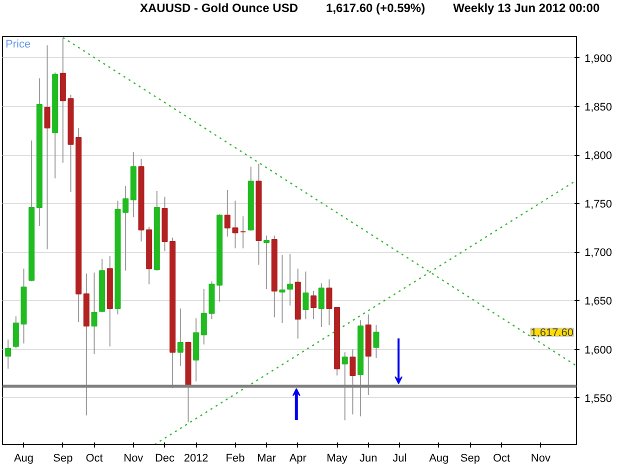  I want to click on y-tick-label: 1,550, so click(598, 398).